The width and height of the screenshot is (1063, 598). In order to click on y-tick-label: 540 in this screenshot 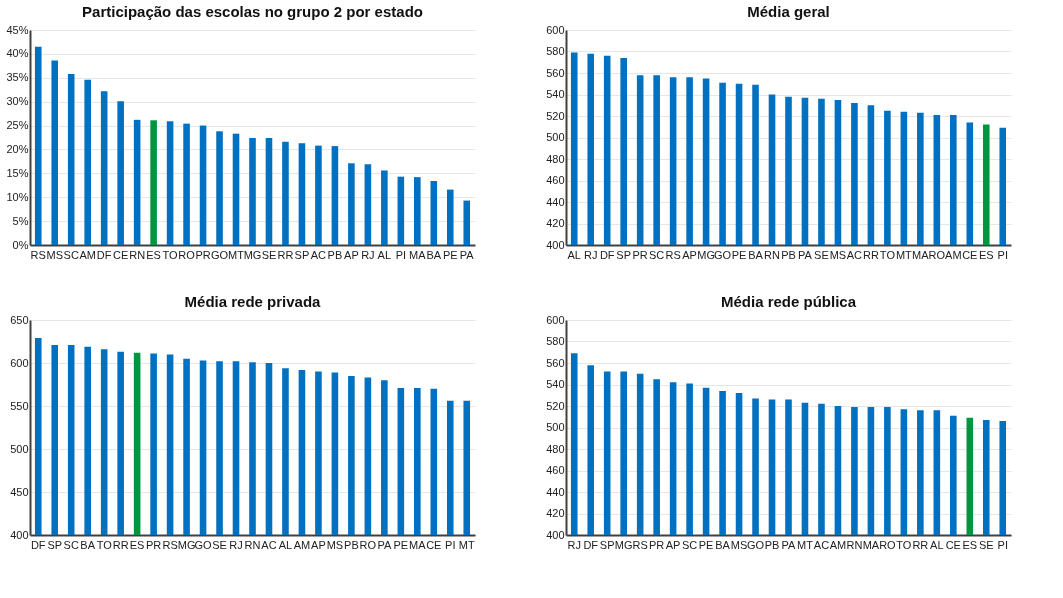, I will do `click(555, 384)`.